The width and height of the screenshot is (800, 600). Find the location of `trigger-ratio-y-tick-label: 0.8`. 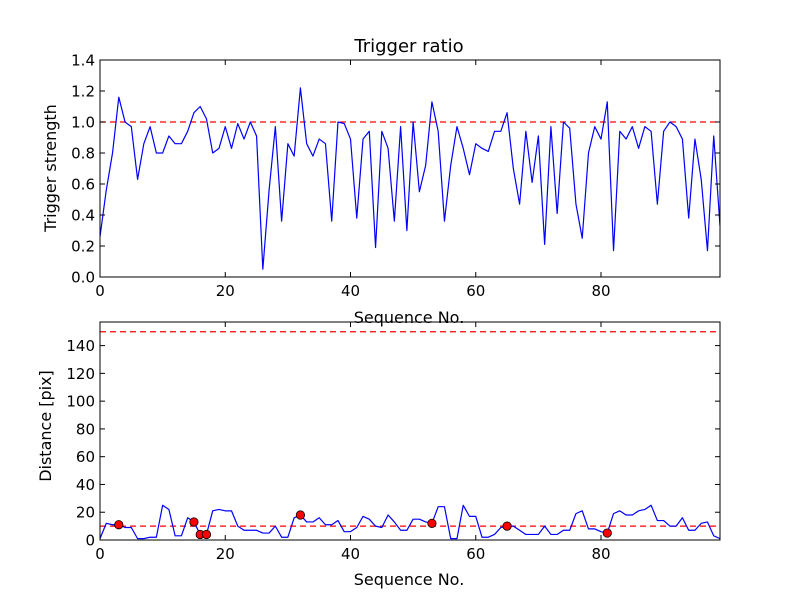

trigger-ratio-y-tick-label: 0.8 is located at coordinates (83, 154).